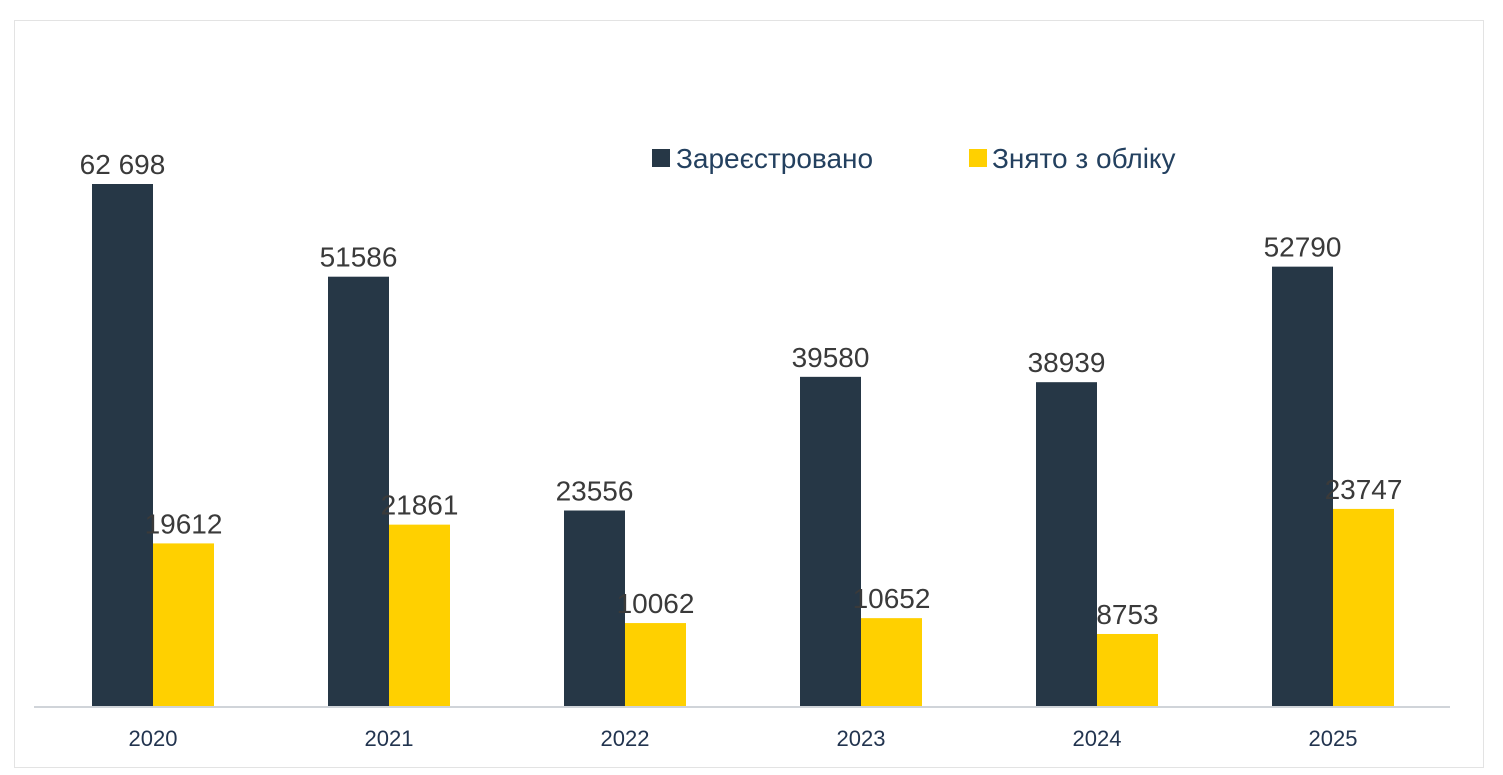 This screenshot has width=1503, height=775. I want to click on value-label-registered-2024: 38939, so click(1067, 362).